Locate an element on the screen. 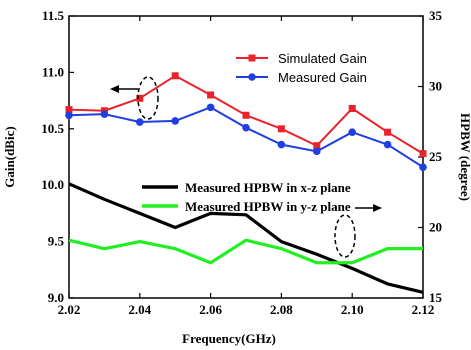 The height and width of the screenshot is (350, 471). y-tick-label: 9.0 is located at coordinates (56, 297).